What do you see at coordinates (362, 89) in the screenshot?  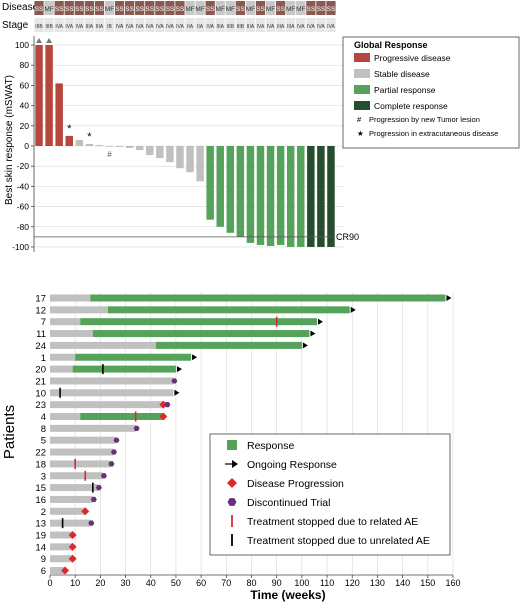 I see `legend-swatch-partial` at bounding box center [362, 89].